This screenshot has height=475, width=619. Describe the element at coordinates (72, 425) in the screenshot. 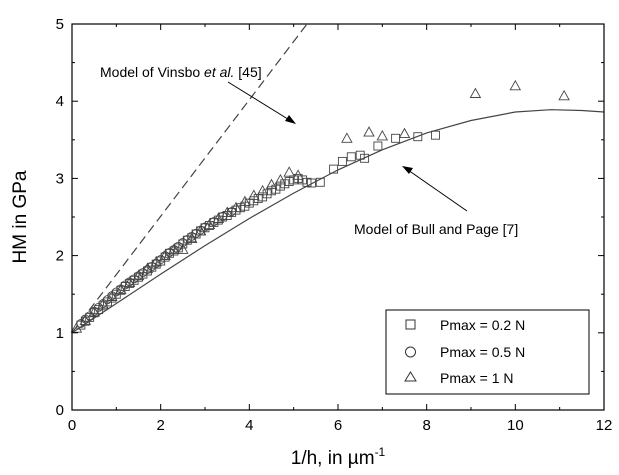

I see `x-tick-label-0: 0` at that location.